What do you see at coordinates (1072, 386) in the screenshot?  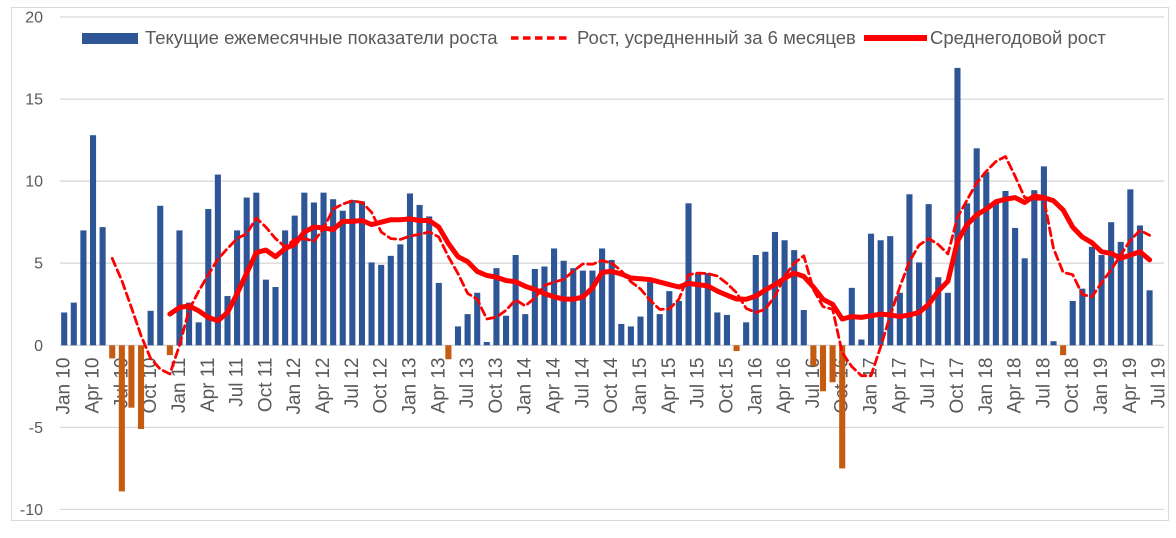 I see `svg-text: Oct 18` at bounding box center [1072, 386].